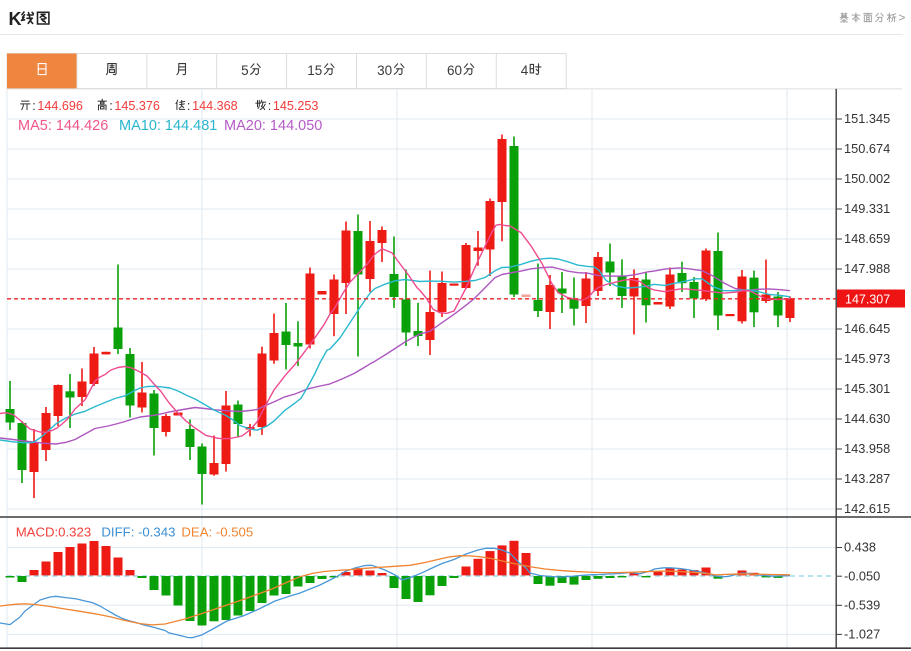  Describe the element at coordinates (137, 106) in the screenshot. I see `svg-text: 145.376` at that location.